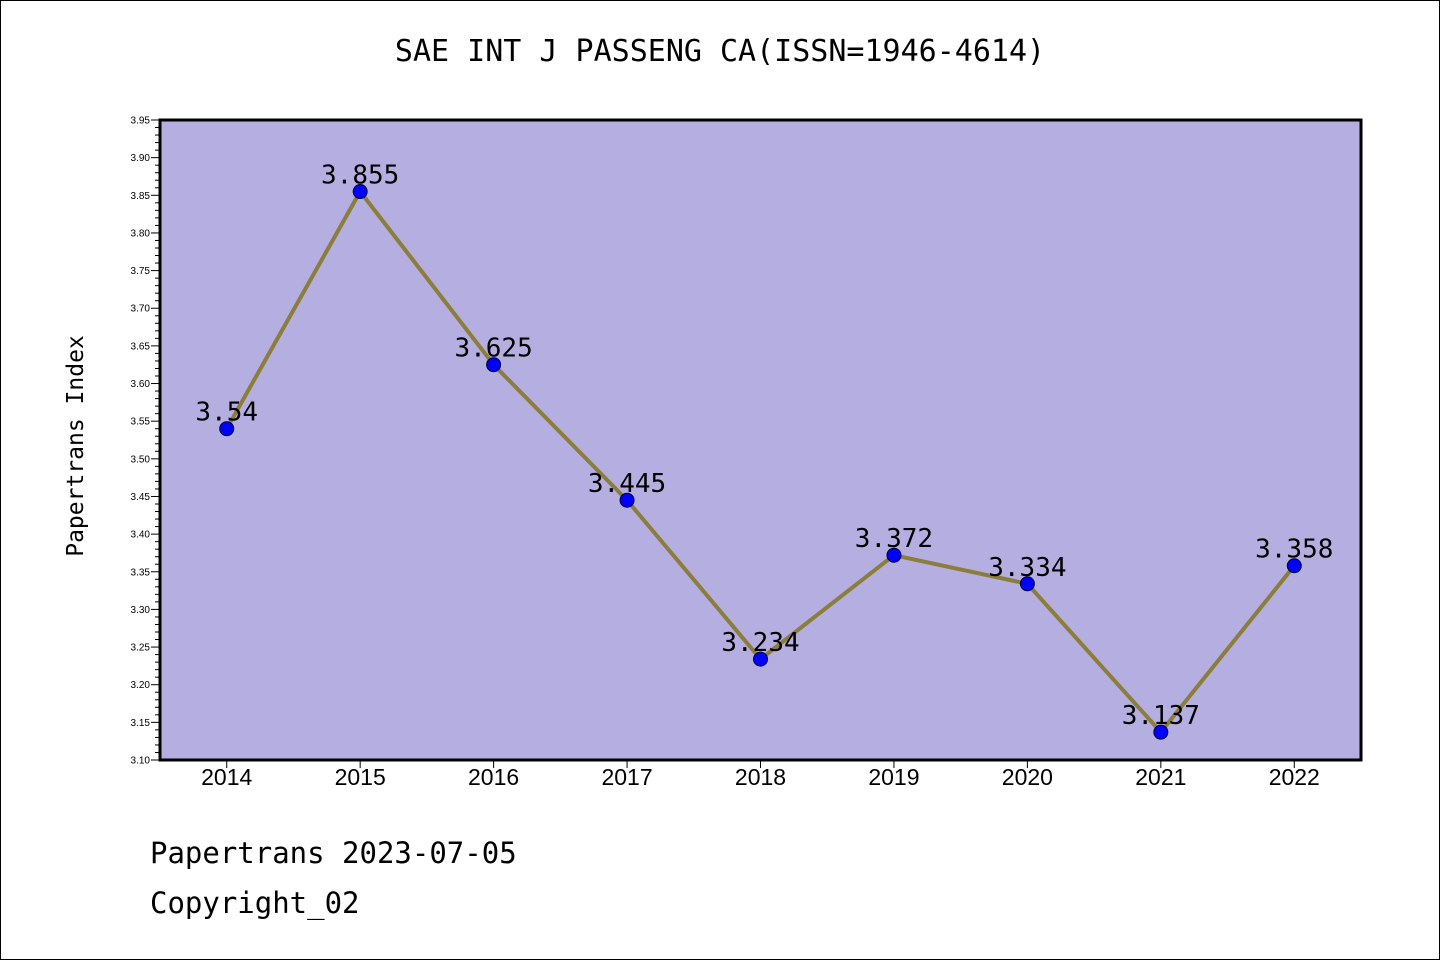 The width and height of the screenshot is (1440, 960). Describe the element at coordinates (894, 539) in the screenshot. I see `data-label: 3.372` at that location.